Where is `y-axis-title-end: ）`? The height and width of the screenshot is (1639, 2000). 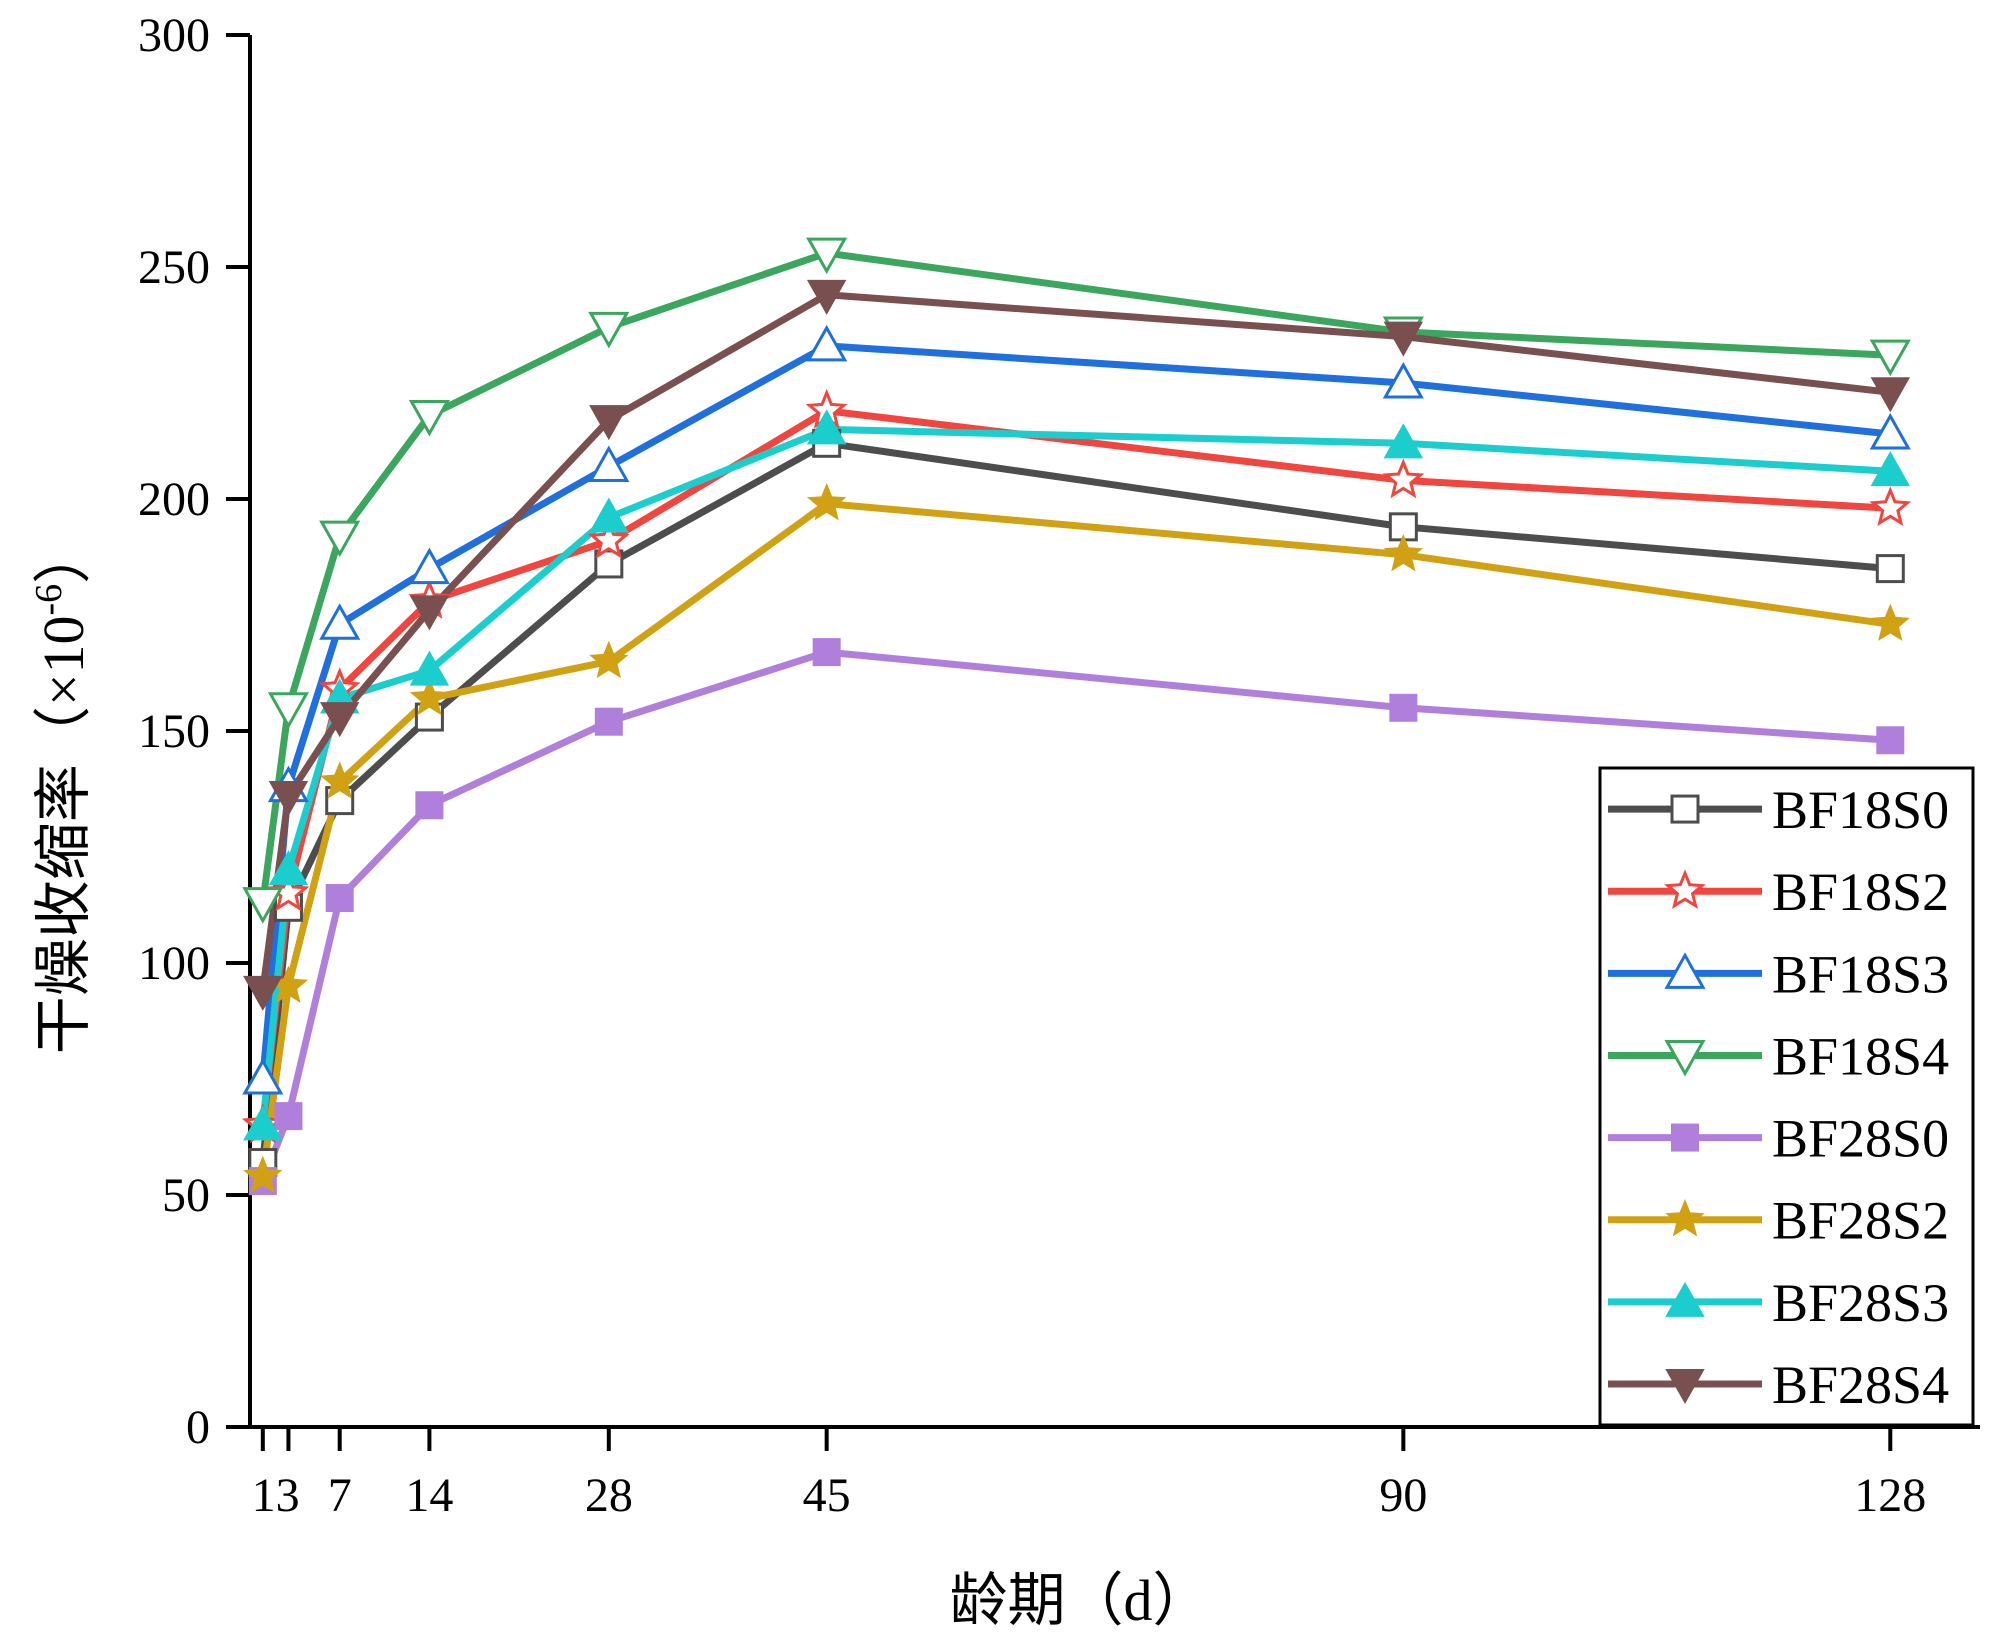 y-axis-title-end: ） is located at coordinates (63, 555).